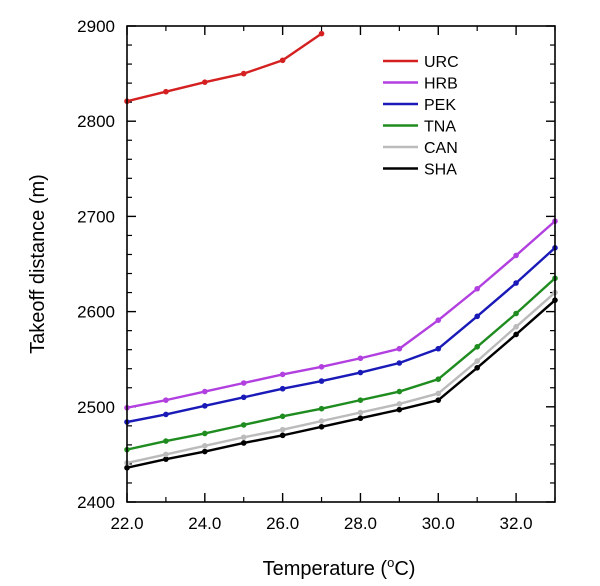  Describe the element at coordinates (96, 312) in the screenshot. I see `y-tick-label: 2600` at that location.